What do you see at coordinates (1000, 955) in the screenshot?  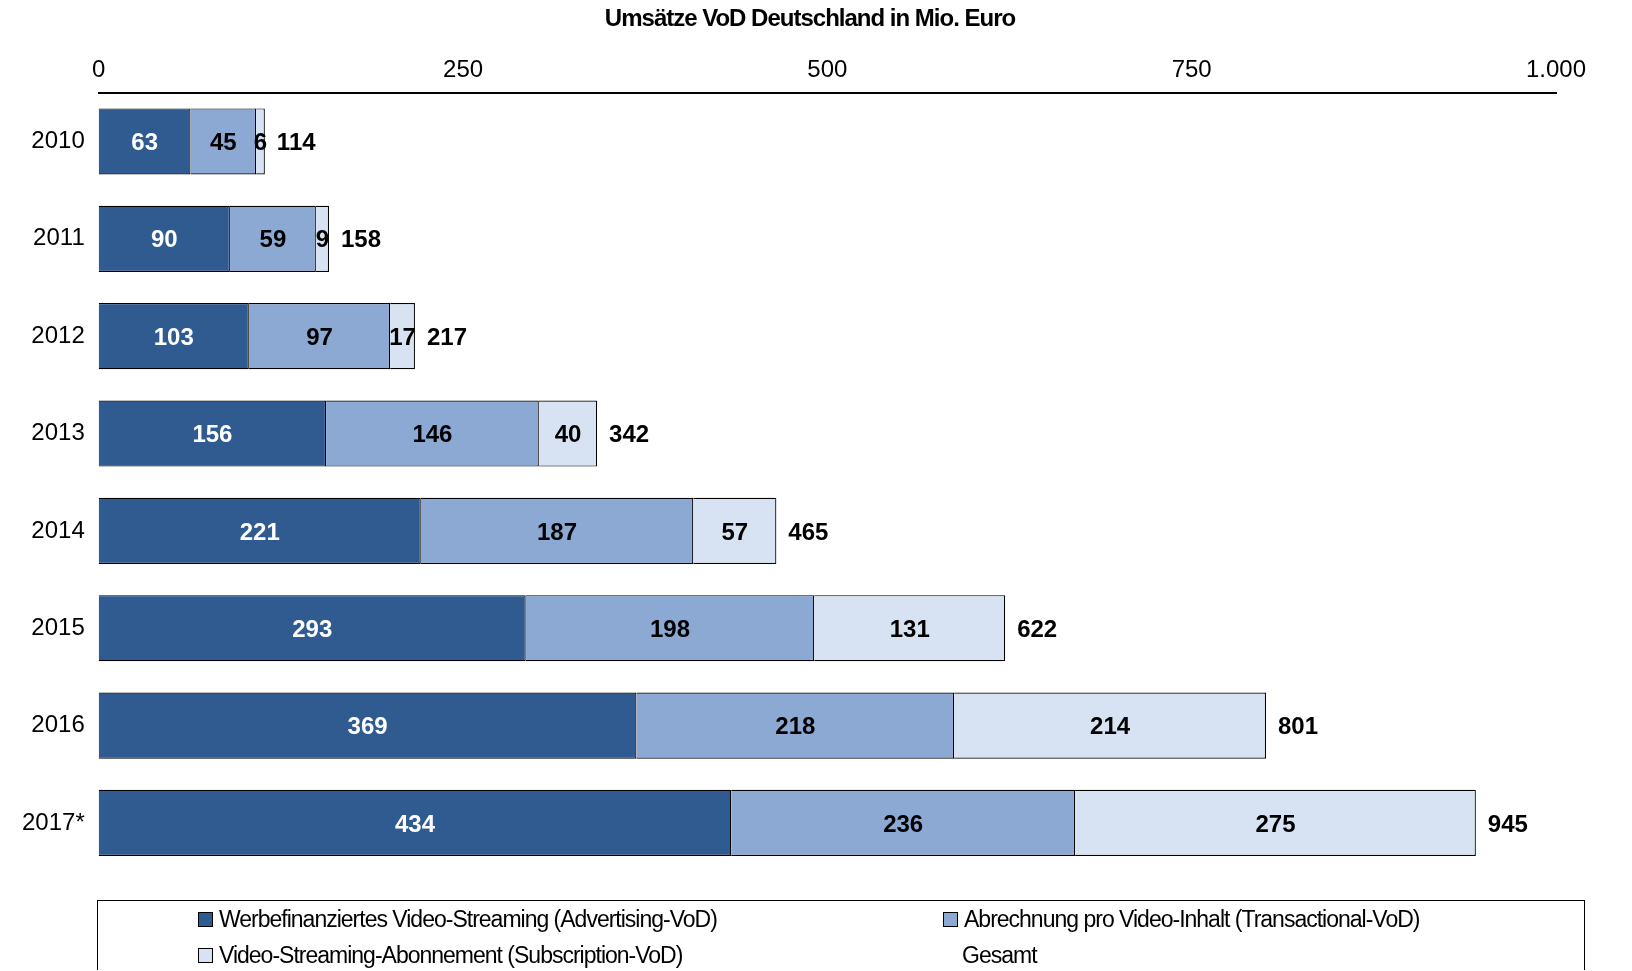 I see `text: Gesamt` at bounding box center [1000, 955].